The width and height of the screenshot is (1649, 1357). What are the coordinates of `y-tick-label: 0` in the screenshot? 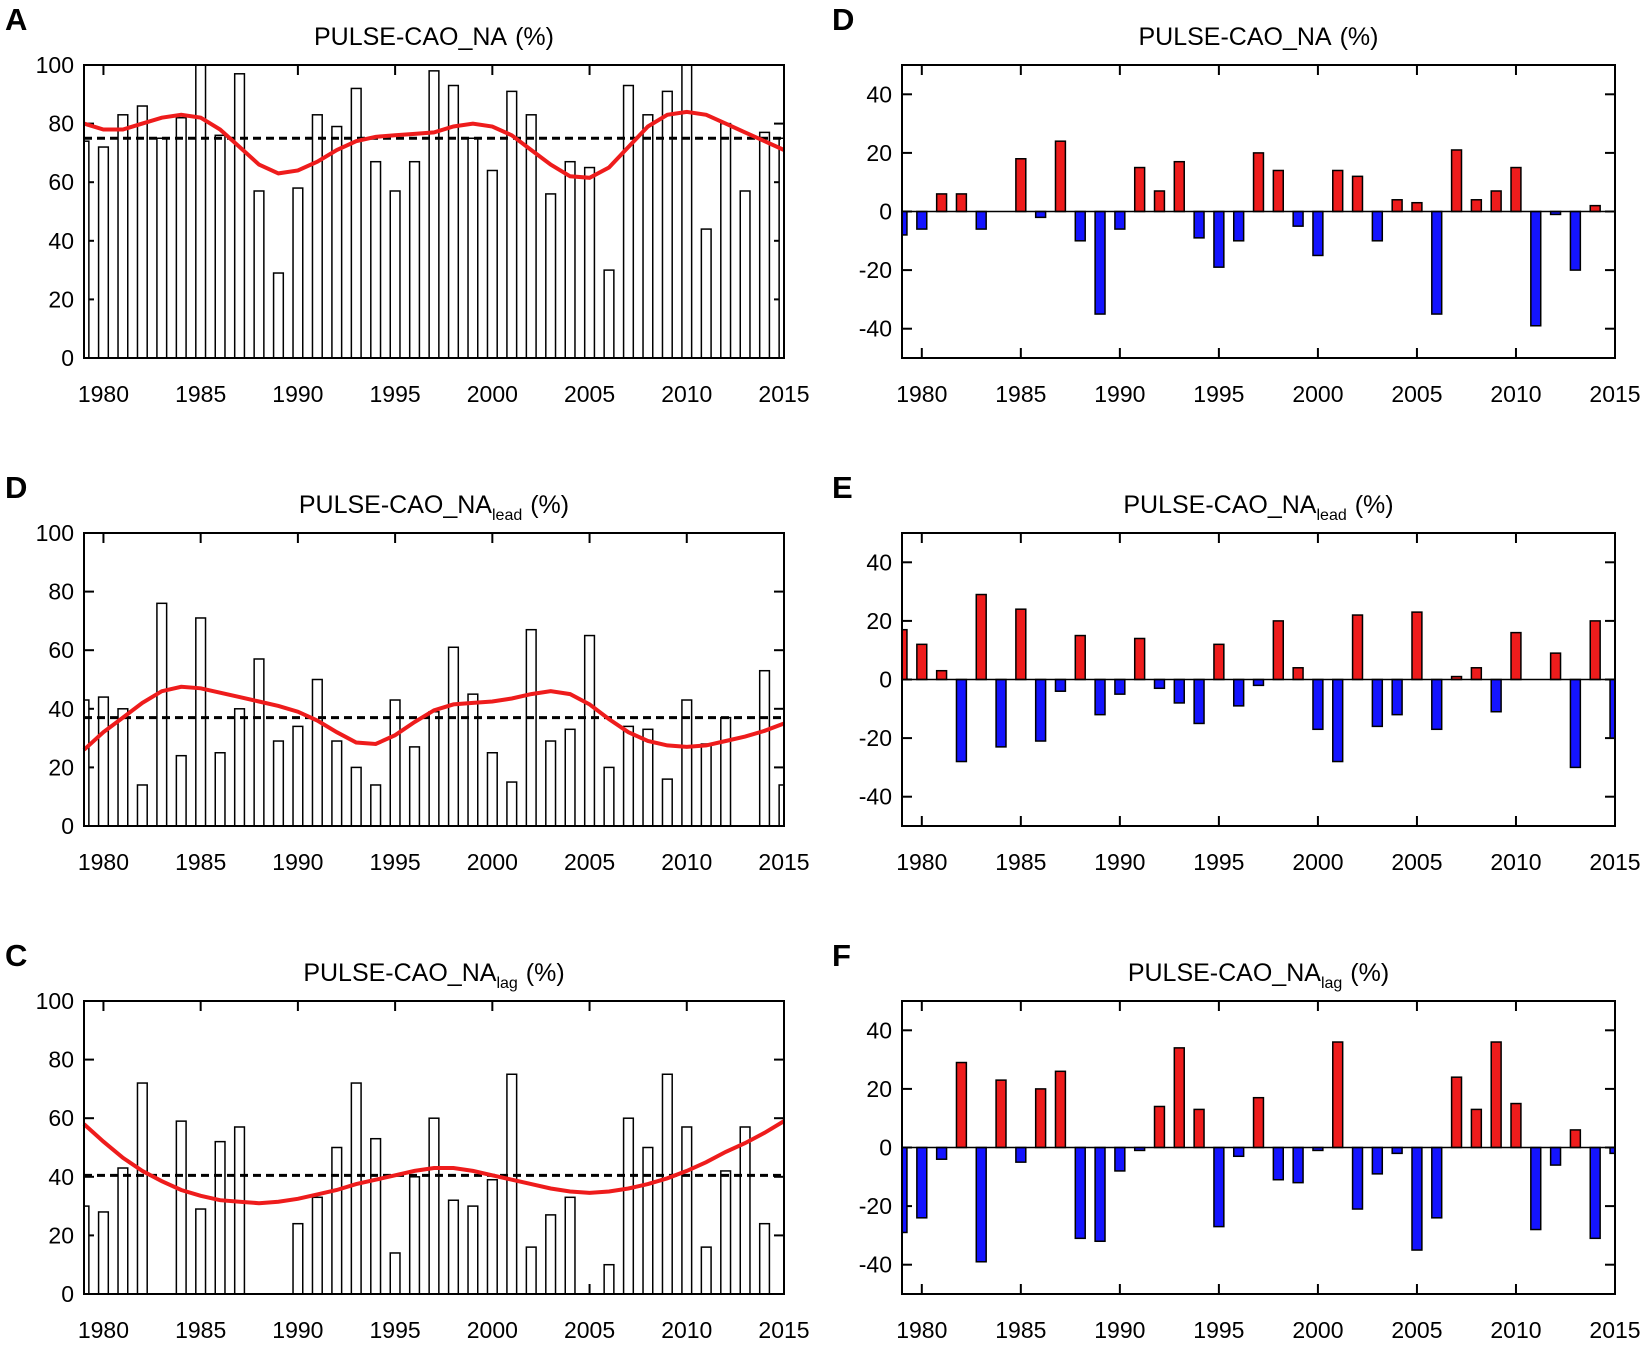 It's located at (885, 212).